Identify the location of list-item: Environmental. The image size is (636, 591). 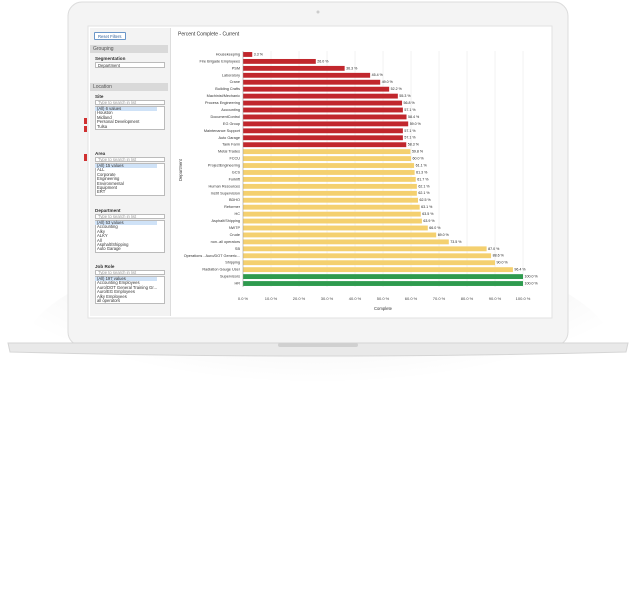
(110, 183).